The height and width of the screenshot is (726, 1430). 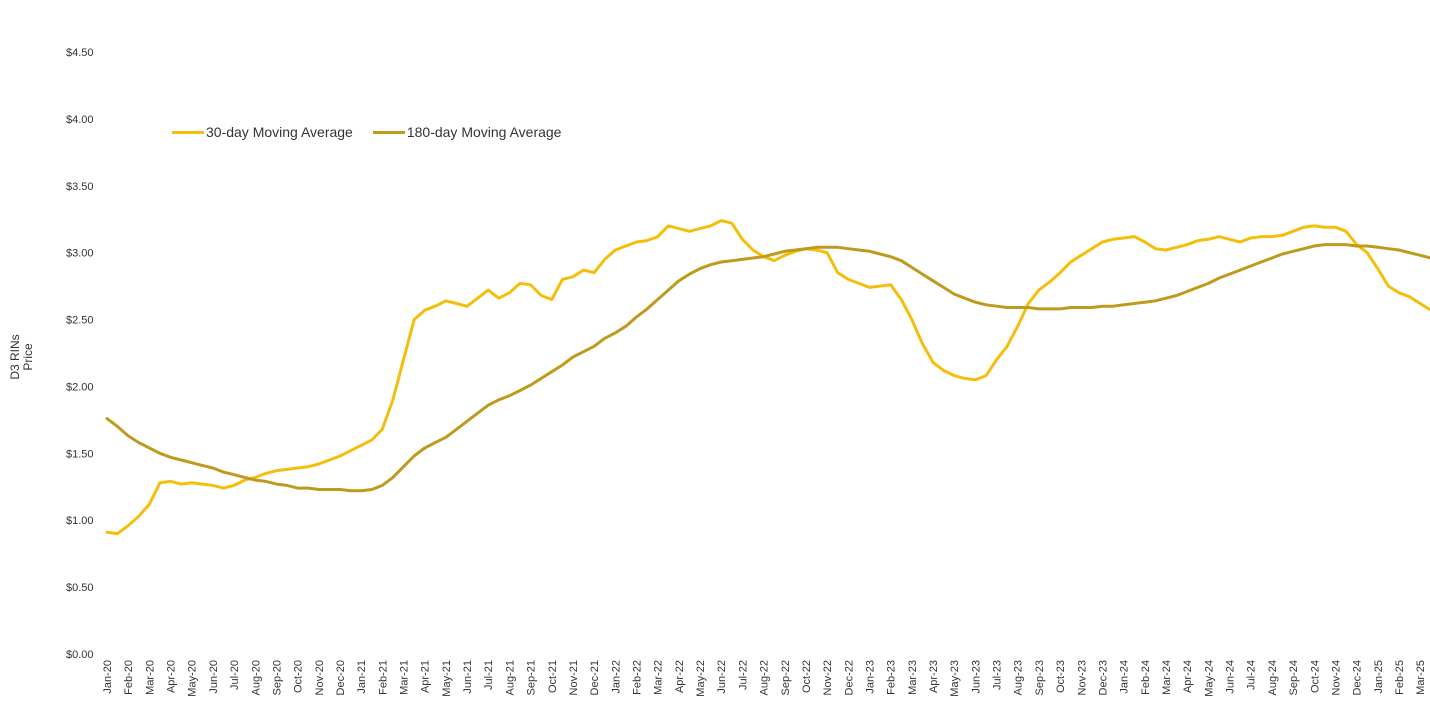 What do you see at coordinates (1358, 677) in the screenshot?
I see `x-tick-label: Dec-24` at bounding box center [1358, 677].